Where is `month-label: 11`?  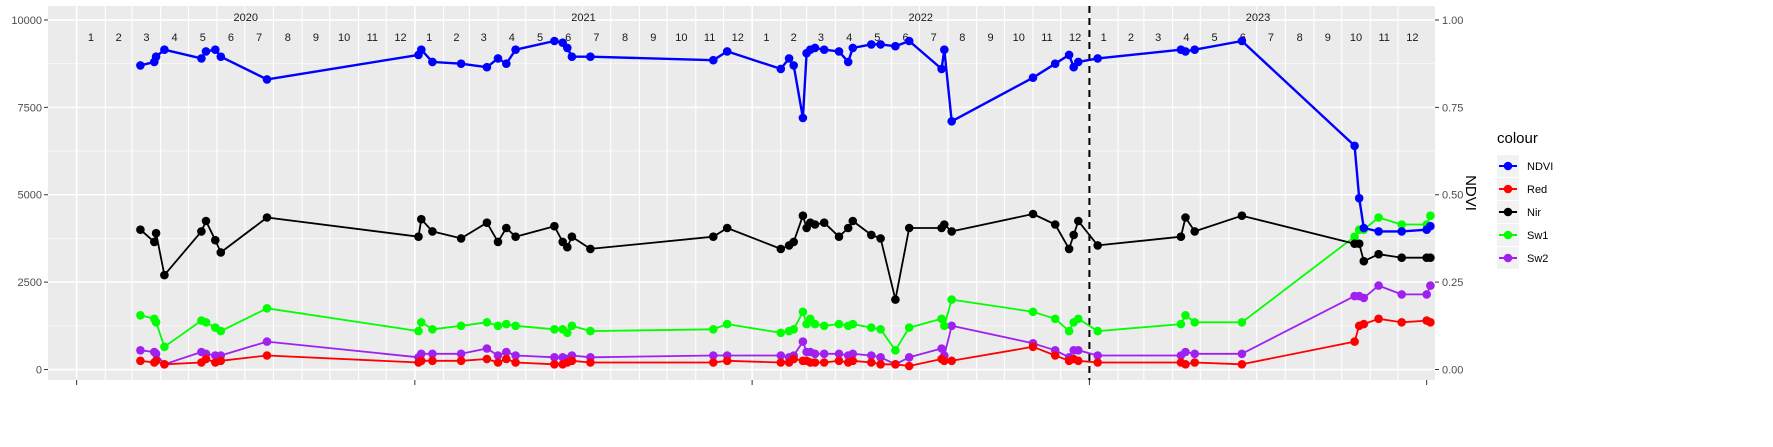 month-label: 11 is located at coordinates (372, 38).